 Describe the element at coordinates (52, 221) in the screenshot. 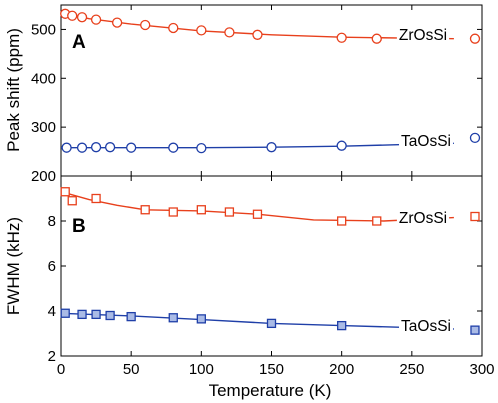

I see `y-tick-label: 8` at that location.